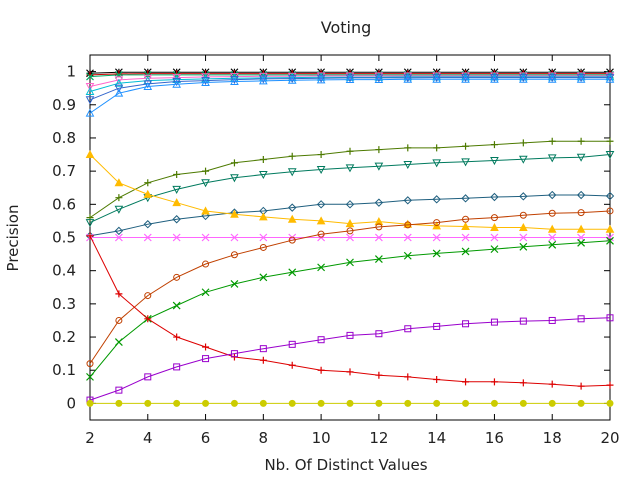  I want to click on y-tick-label: 1, so click(71, 72).